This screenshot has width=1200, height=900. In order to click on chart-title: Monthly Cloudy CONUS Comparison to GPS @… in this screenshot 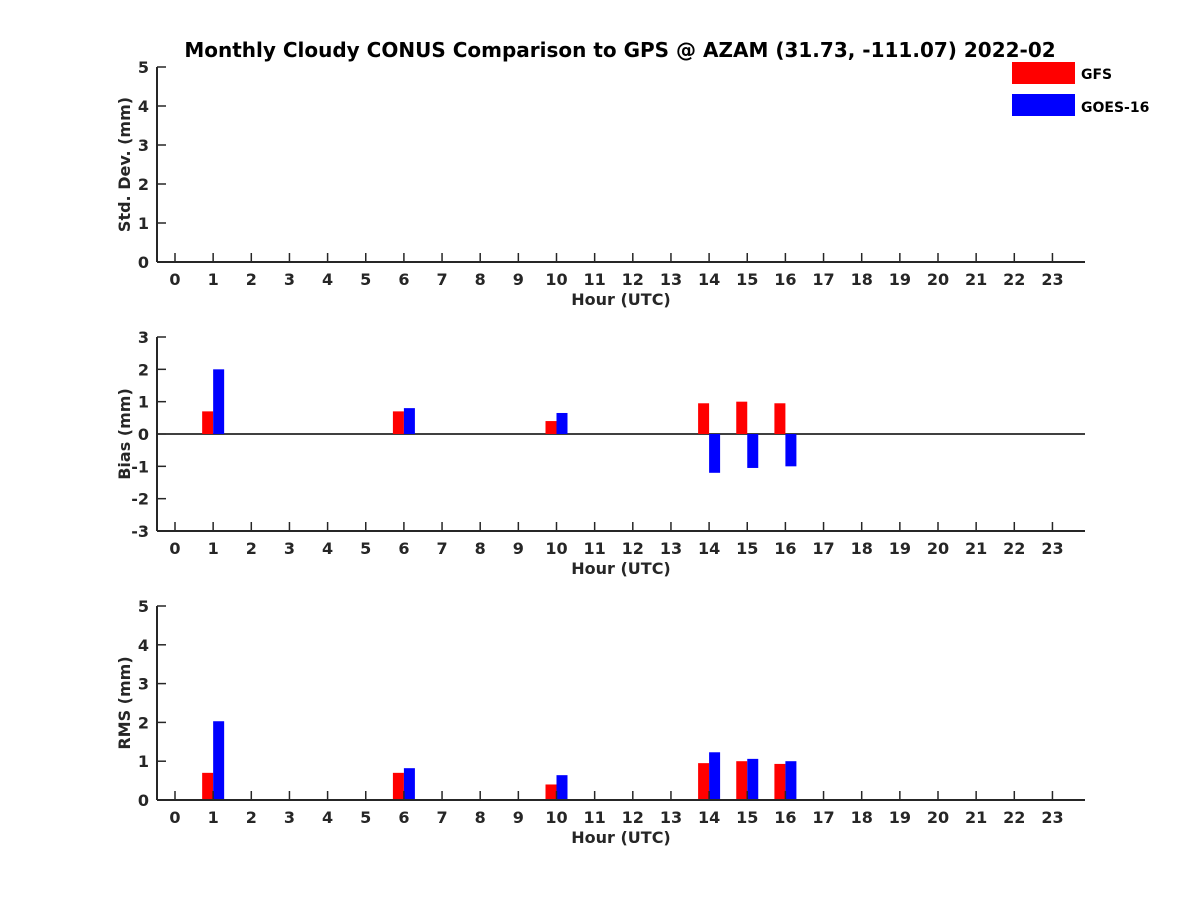, I will do `click(619, 50)`.